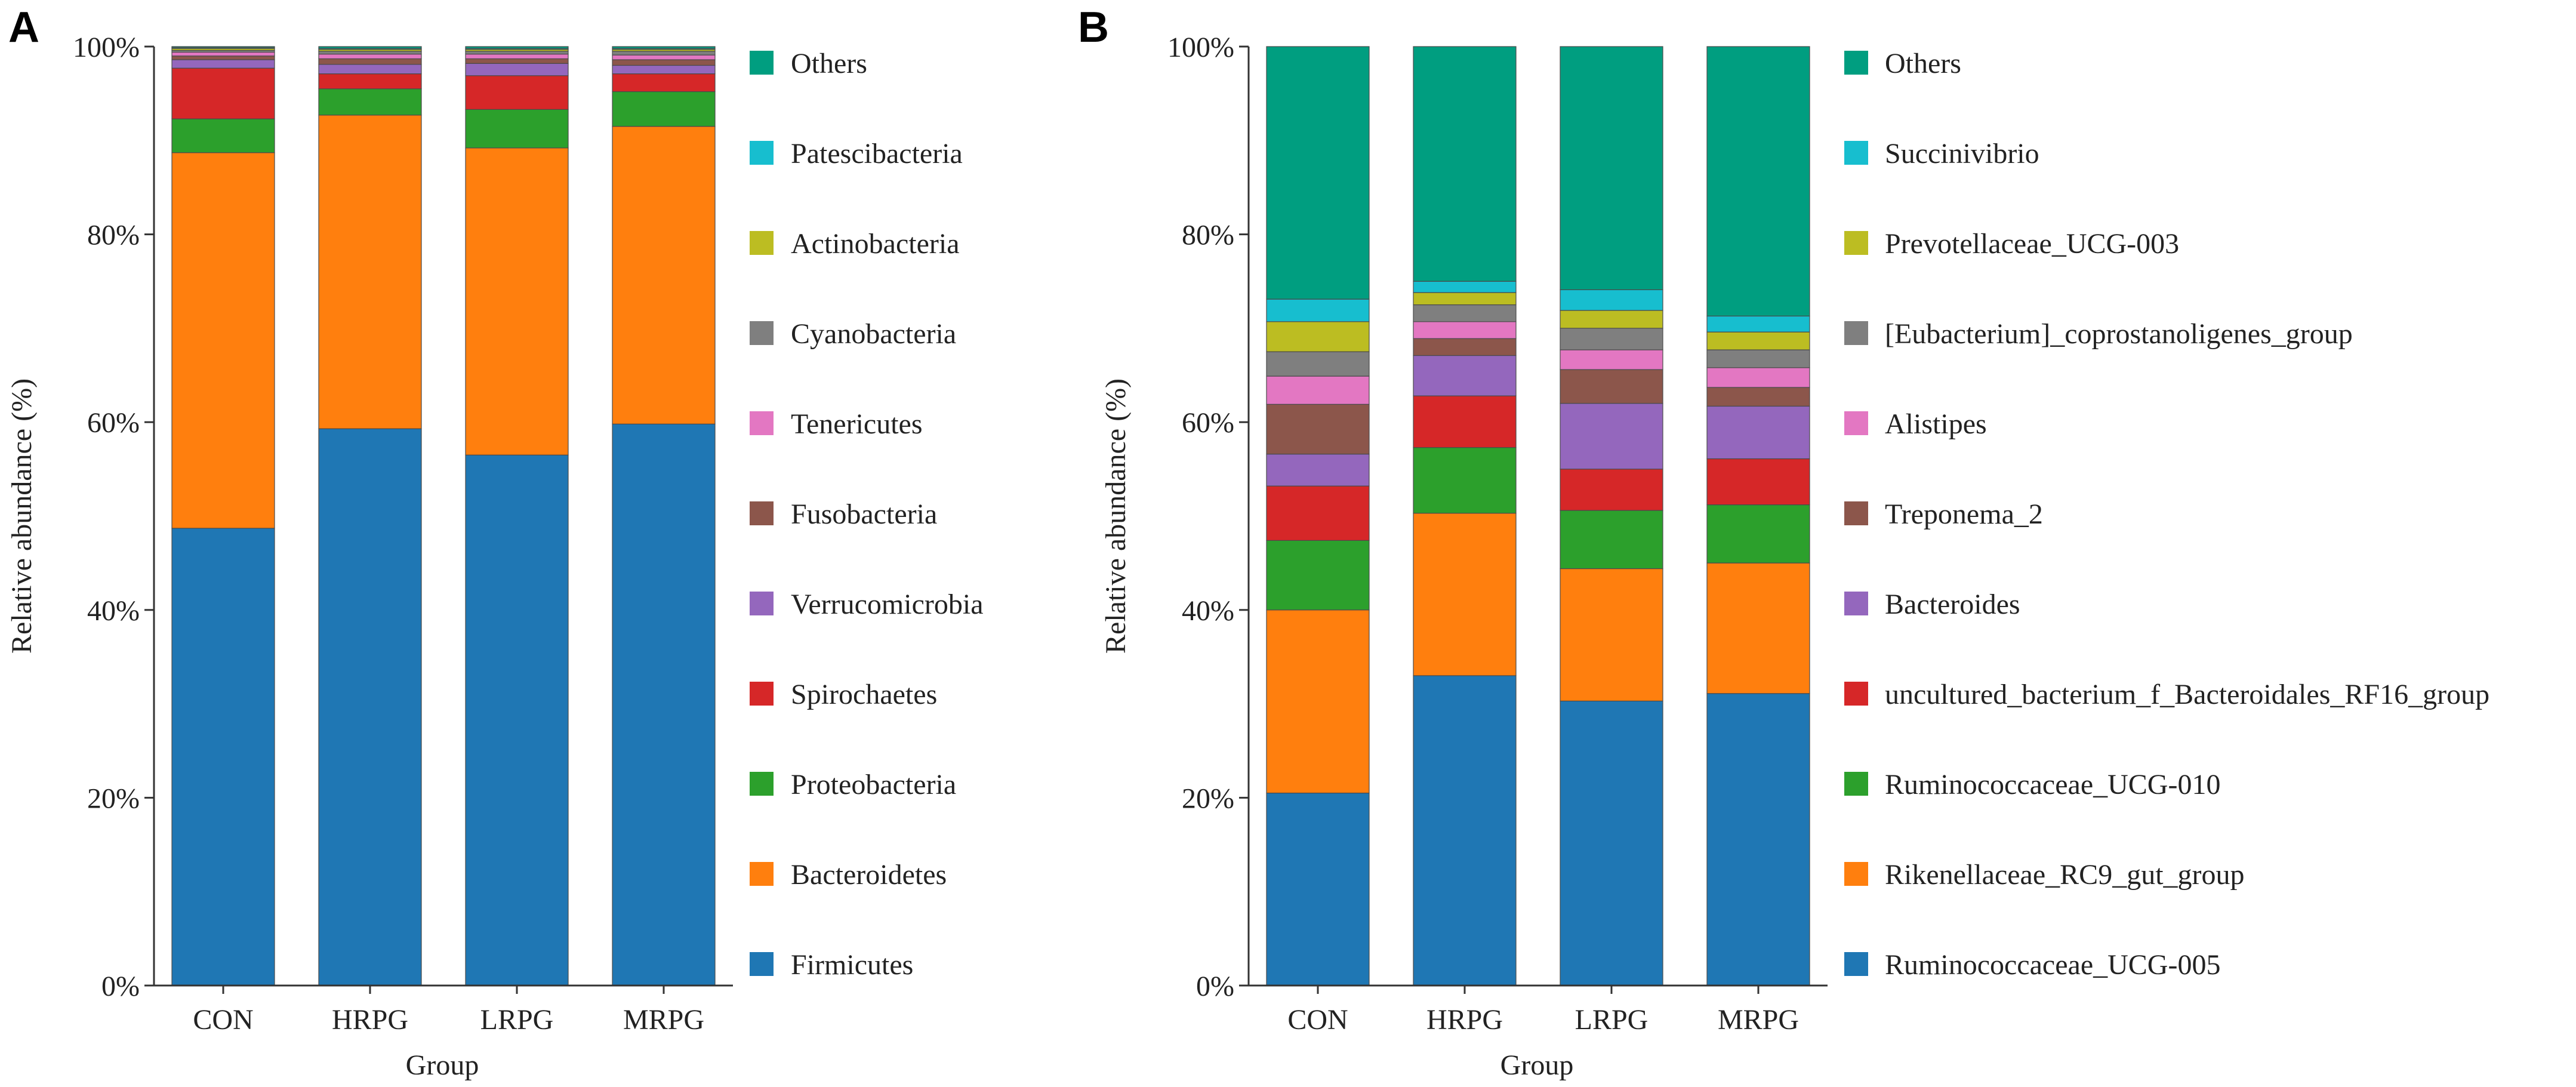  I want to click on bar-segment-mrpg-proteobacteria, so click(664, 109).